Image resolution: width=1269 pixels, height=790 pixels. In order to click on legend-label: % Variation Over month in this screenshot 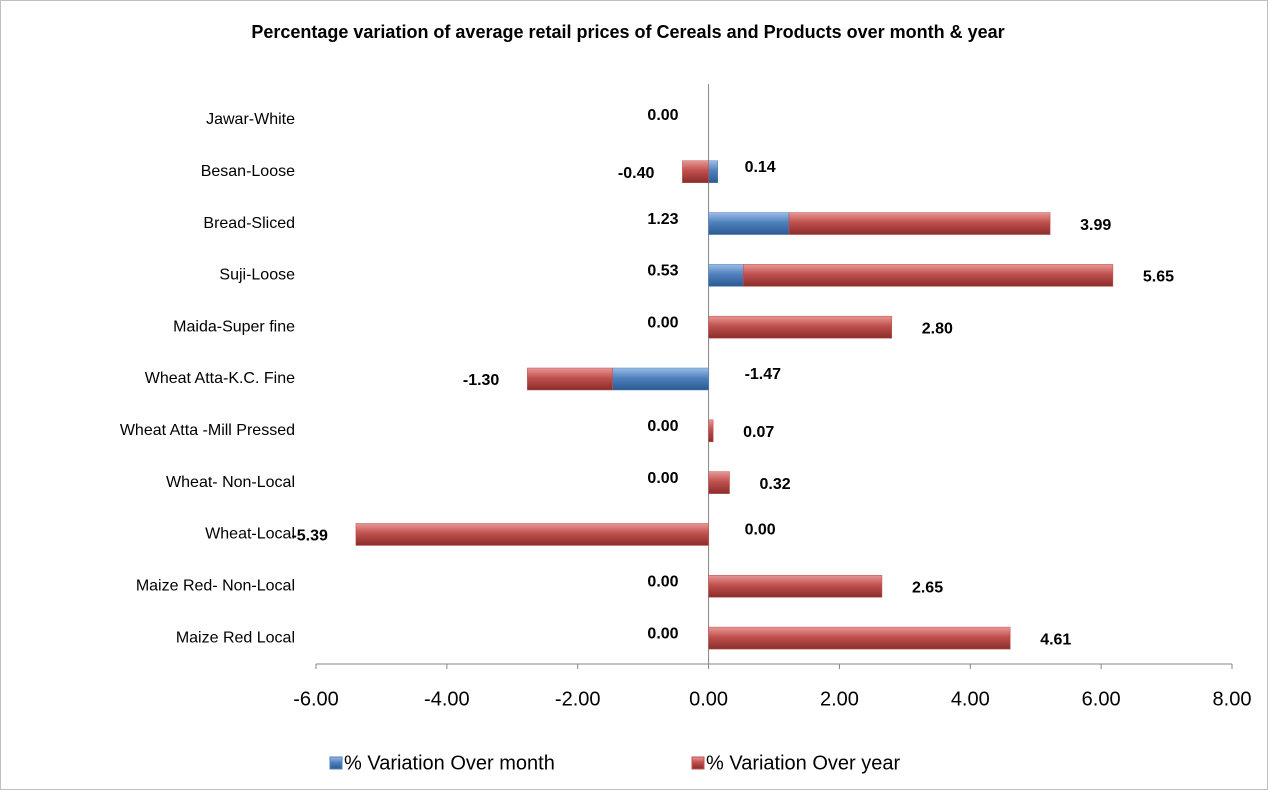, I will do `click(449, 763)`.